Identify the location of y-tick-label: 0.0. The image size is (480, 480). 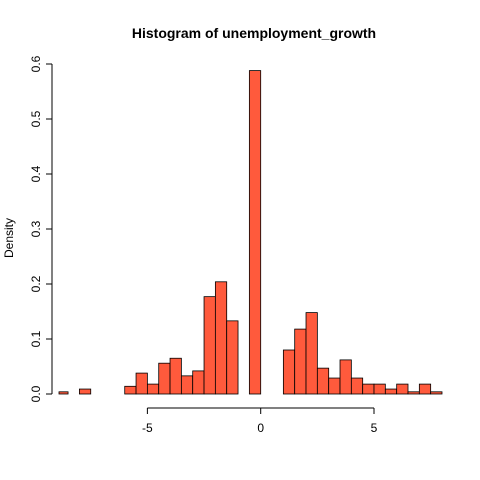
(36, 393).